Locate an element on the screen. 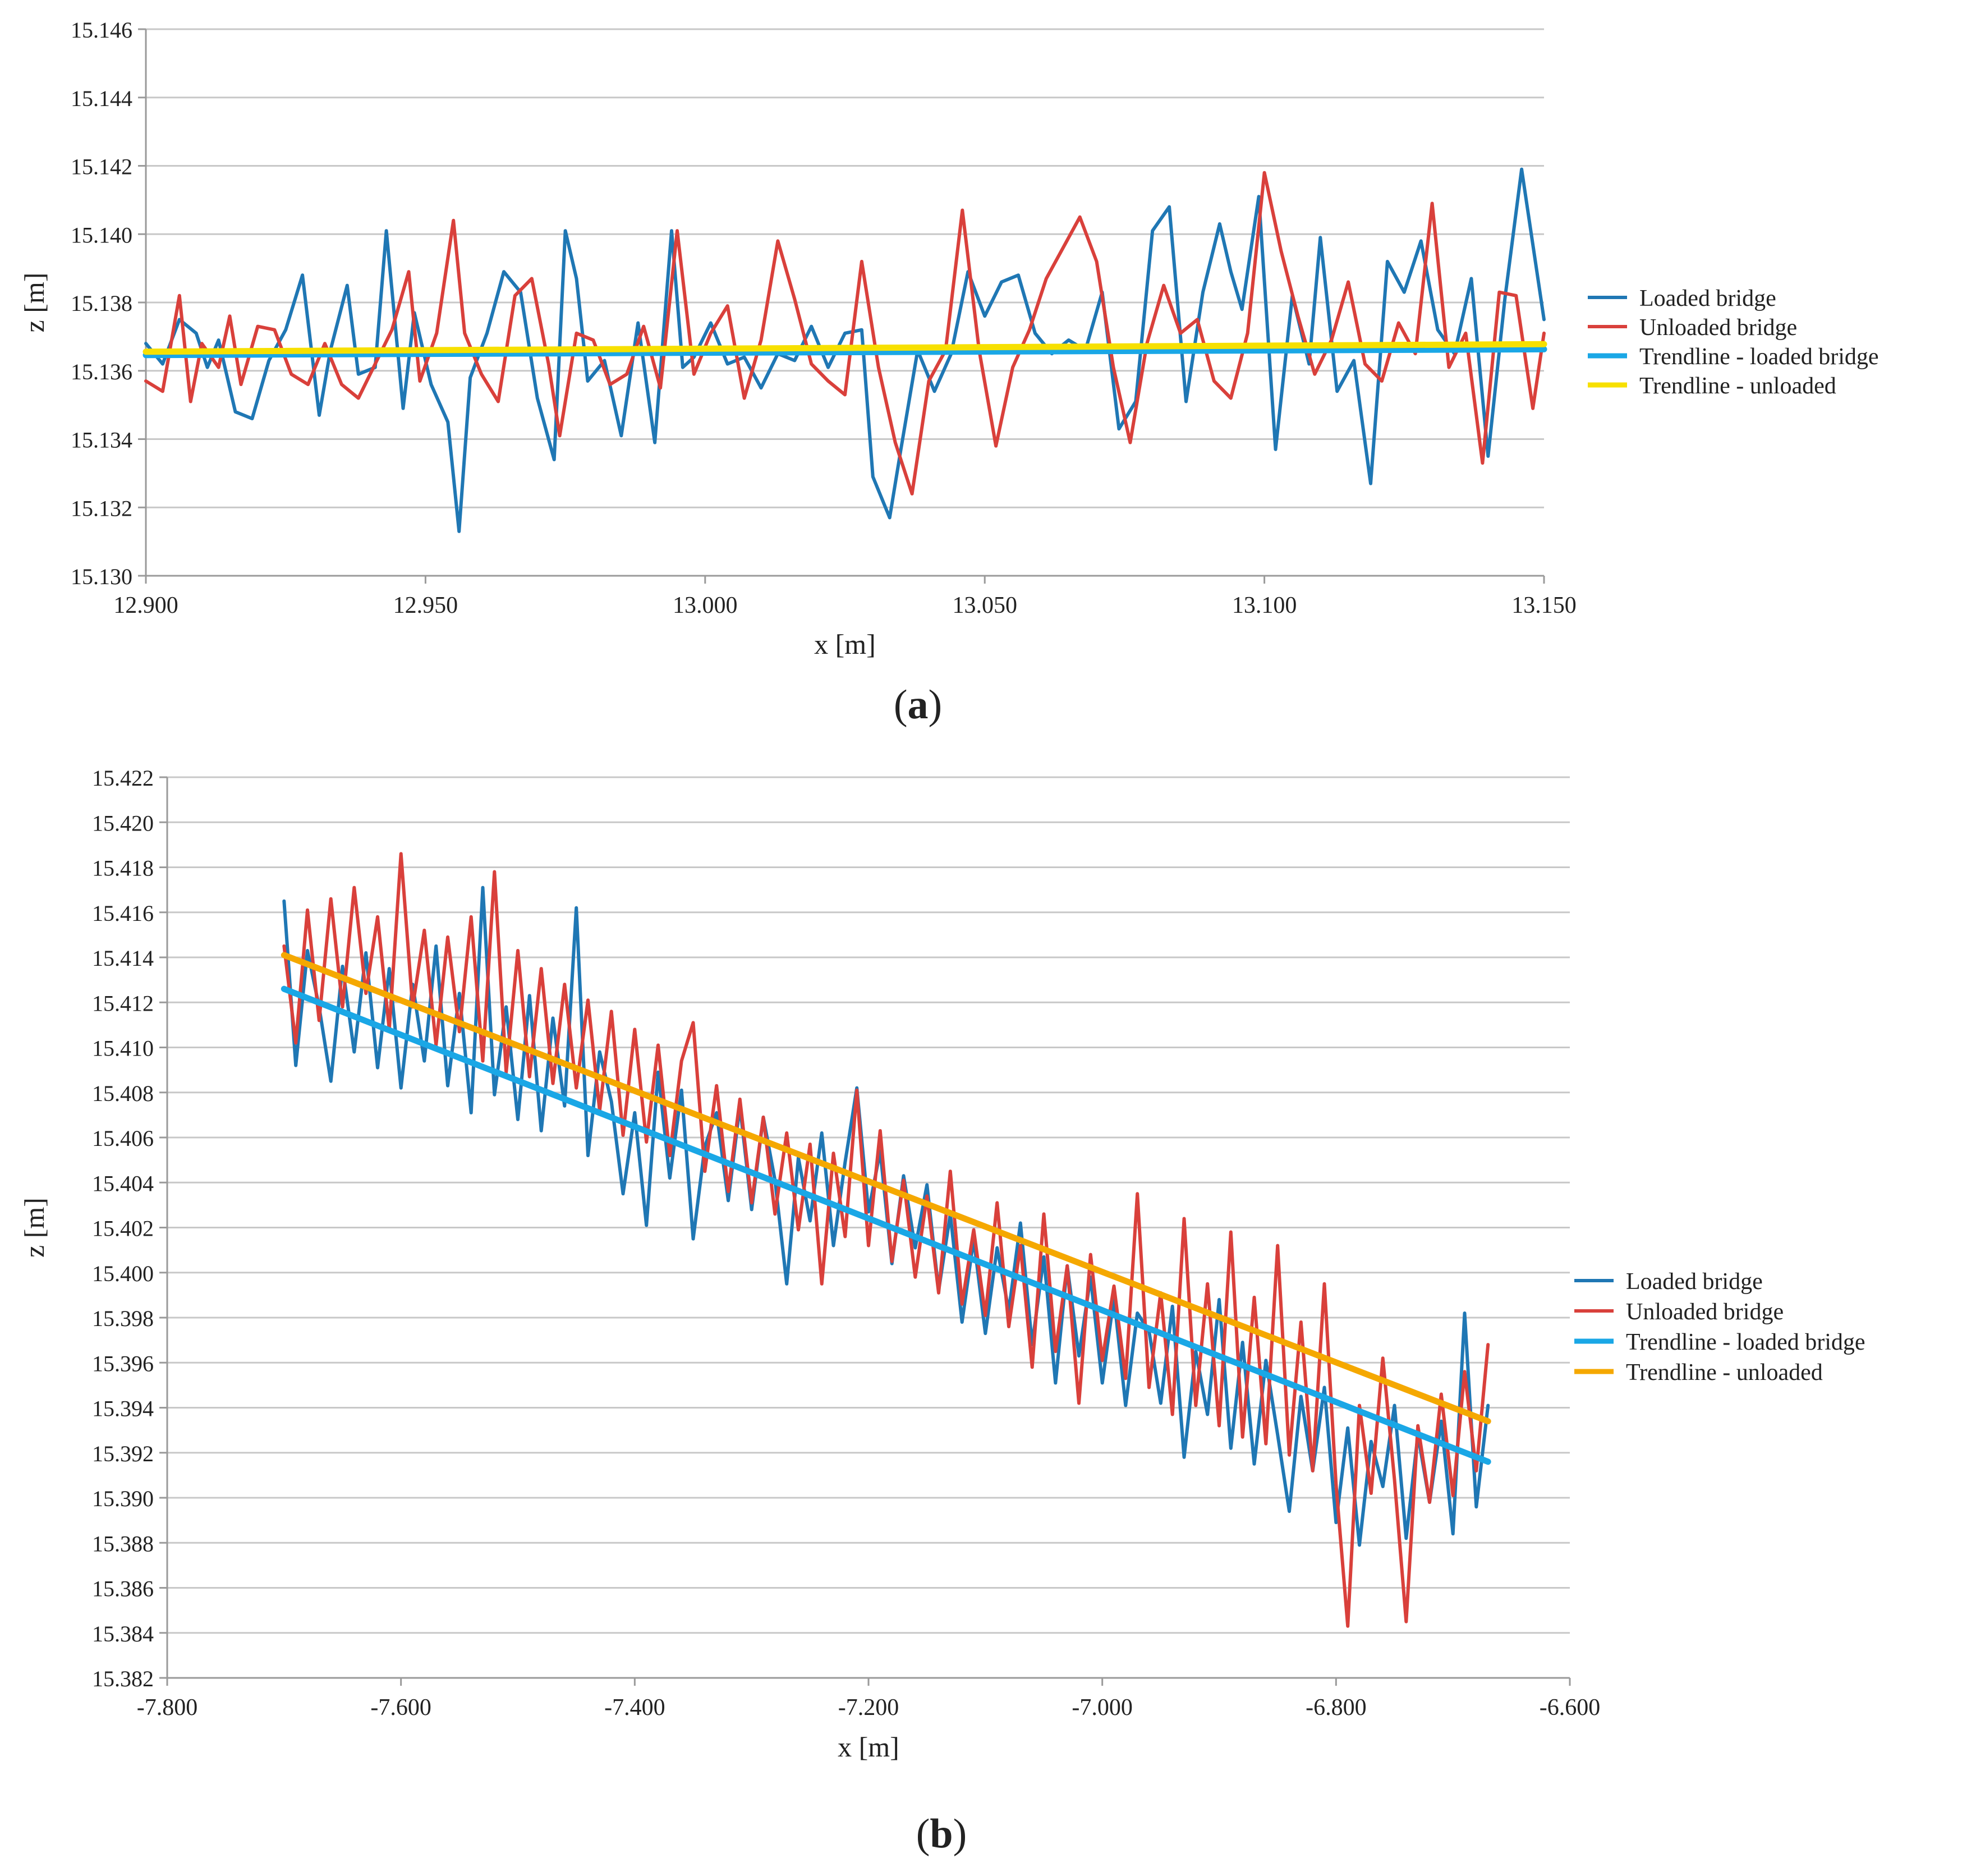 The image size is (1962, 1876). y-tick-label: 15.394 is located at coordinates (123, 1408).